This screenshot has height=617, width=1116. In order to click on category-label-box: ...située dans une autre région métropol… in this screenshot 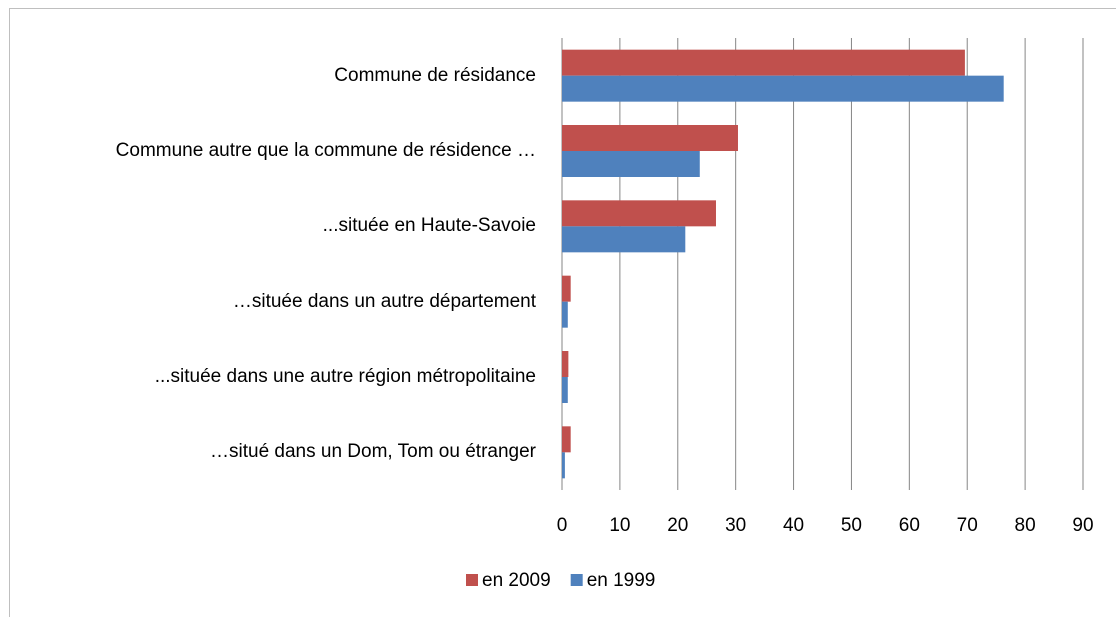, I will do `click(345, 376)`.